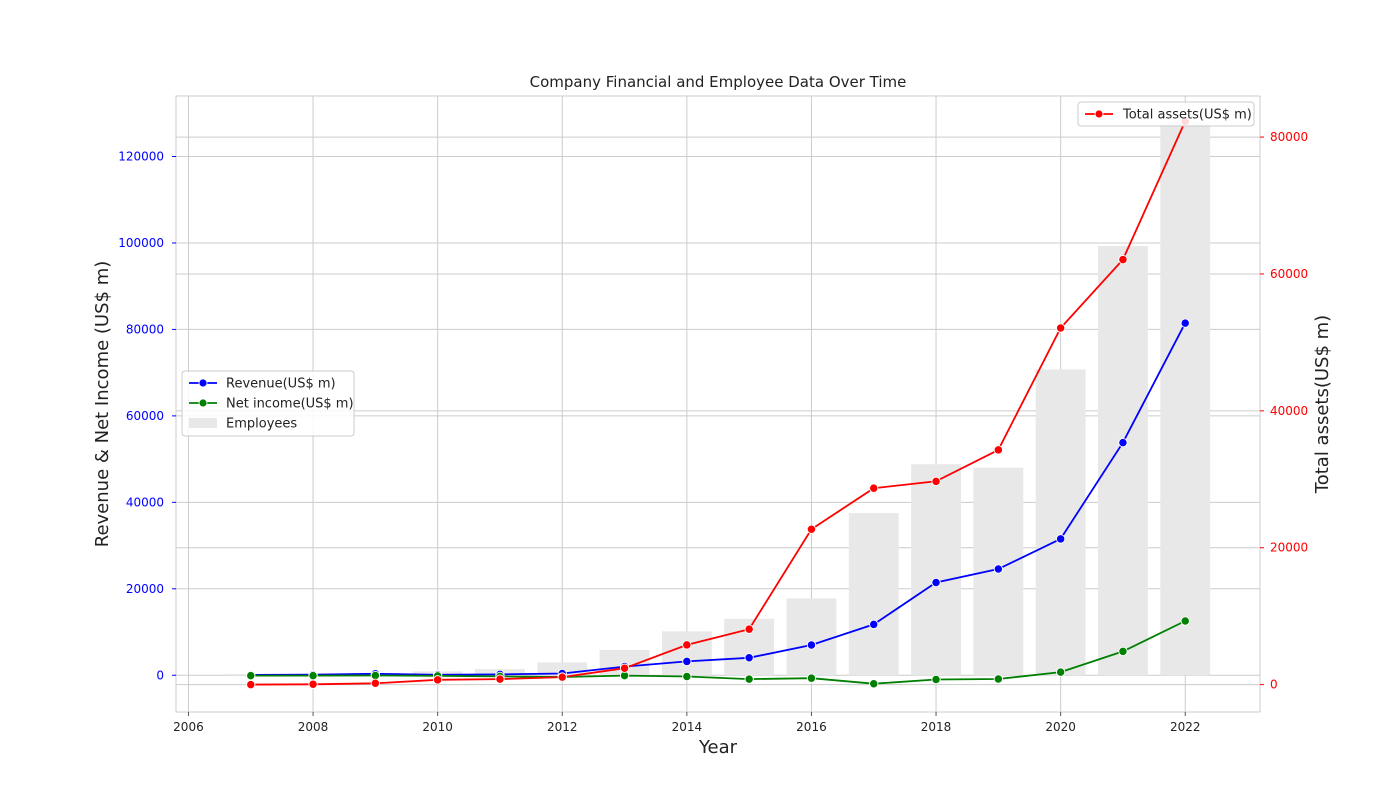  I want to click on legend-label-revenue: Revenue(US$ m), so click(281, 384).